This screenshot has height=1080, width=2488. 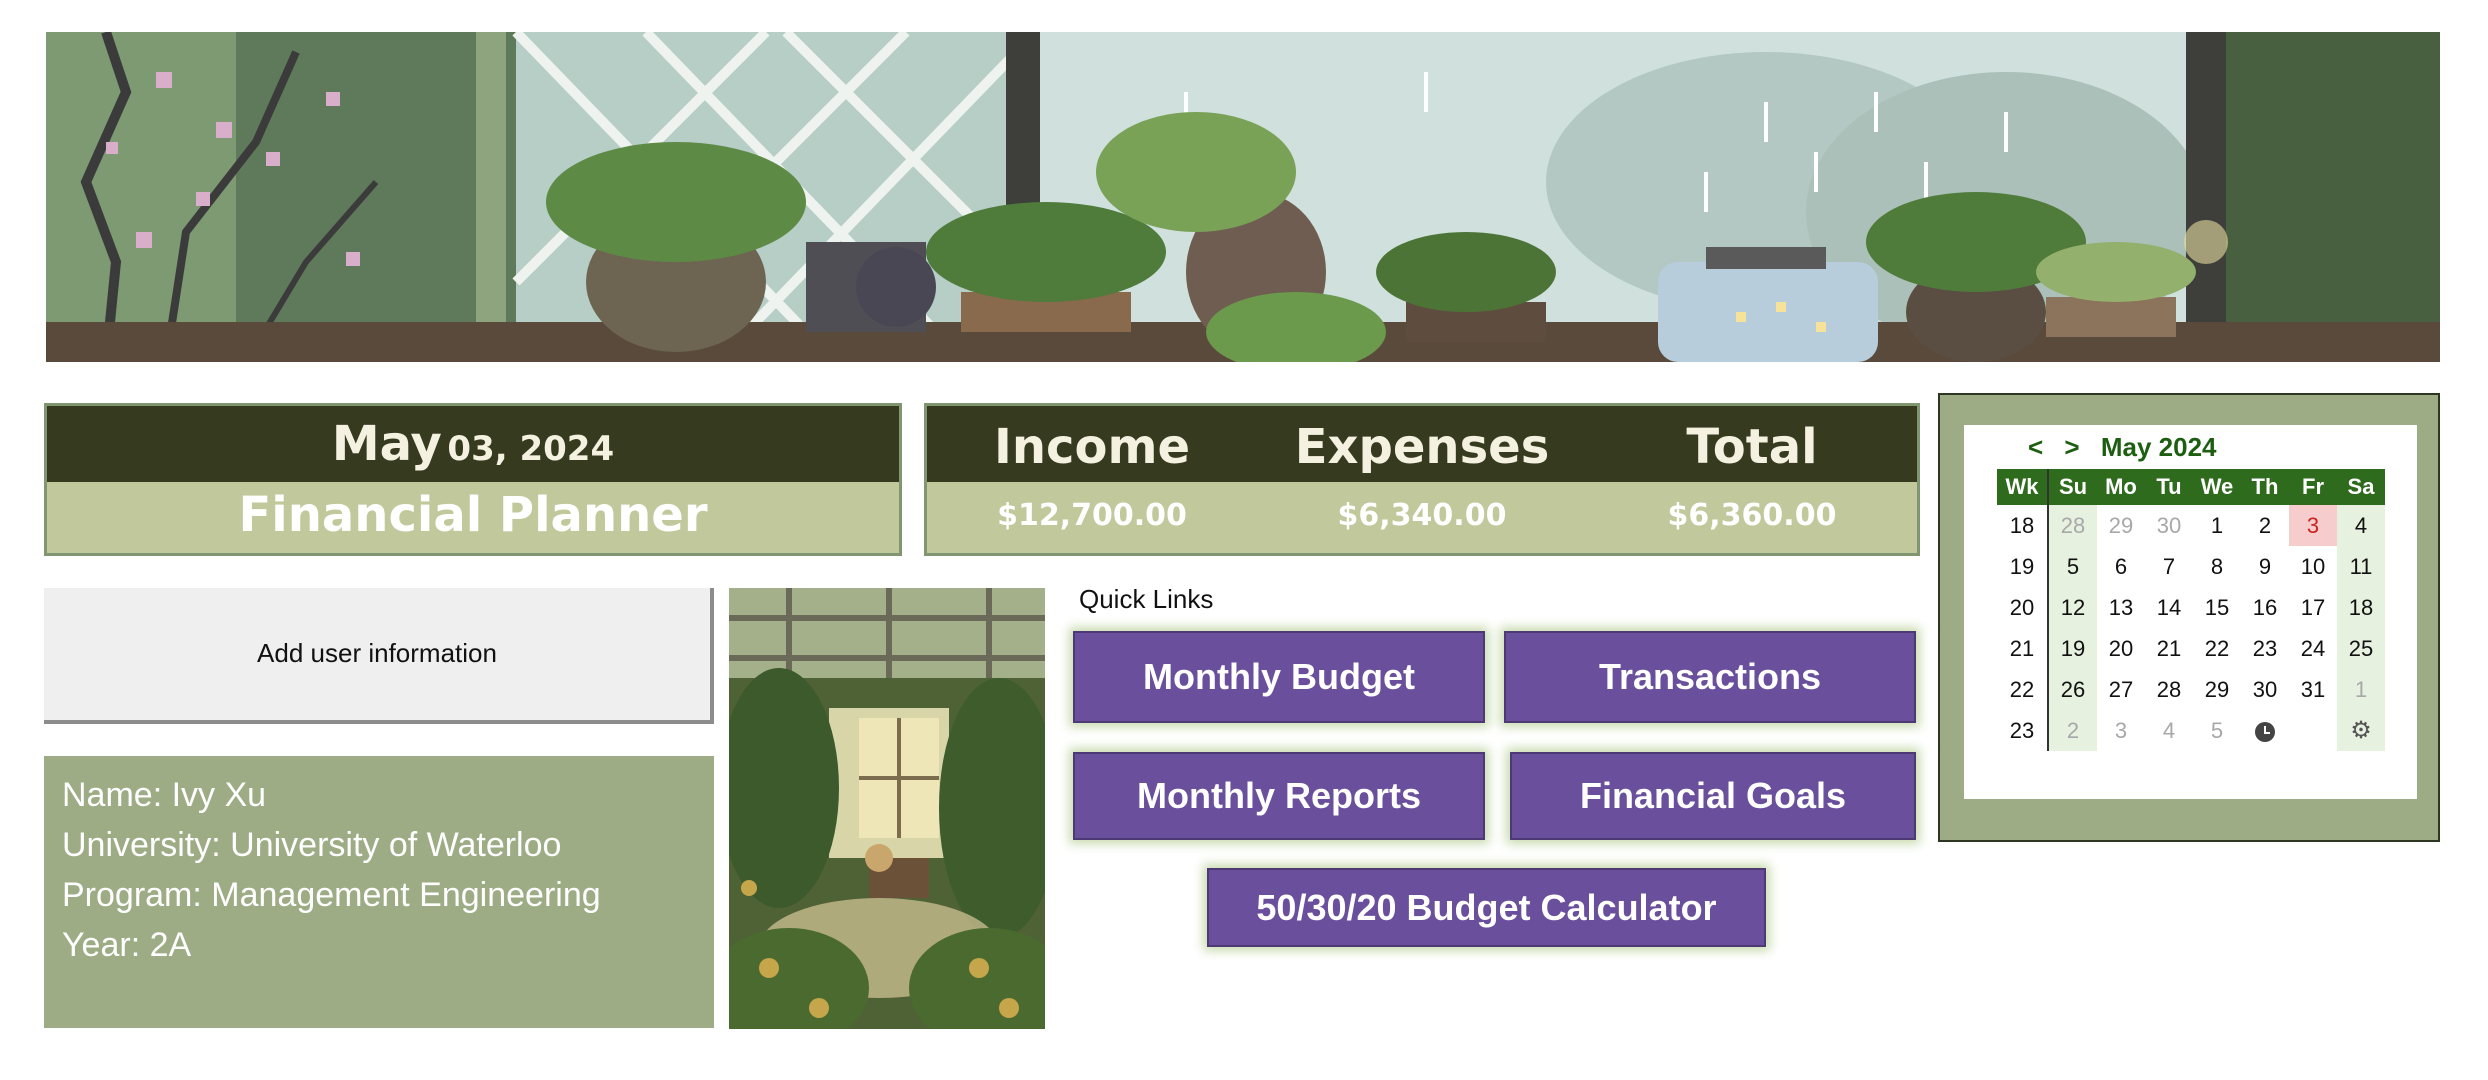 What do you see at coordinates (1752, 515) in the screenshot?
I see `total-value: $6,360.00` at bounding box center [1752, 515].